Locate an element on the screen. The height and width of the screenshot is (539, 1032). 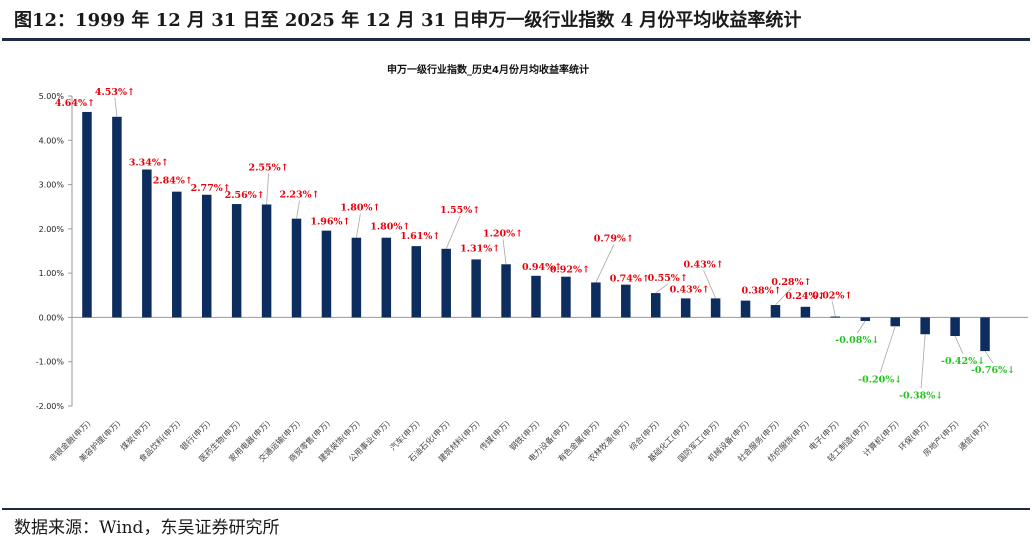
data-label: 3.34%↑ is located at coordinates (149, 163).